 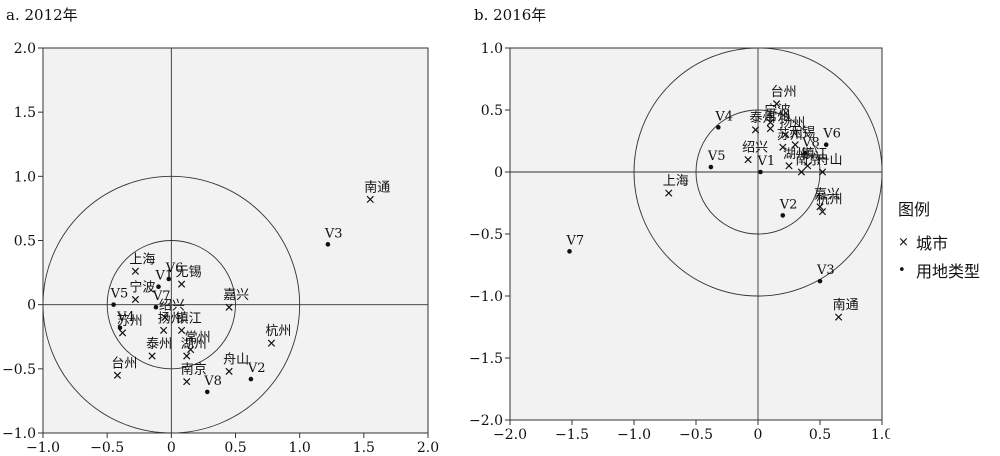 I want to click on x-tick-label-a-4: 1.0, so click(x=300, y=448).